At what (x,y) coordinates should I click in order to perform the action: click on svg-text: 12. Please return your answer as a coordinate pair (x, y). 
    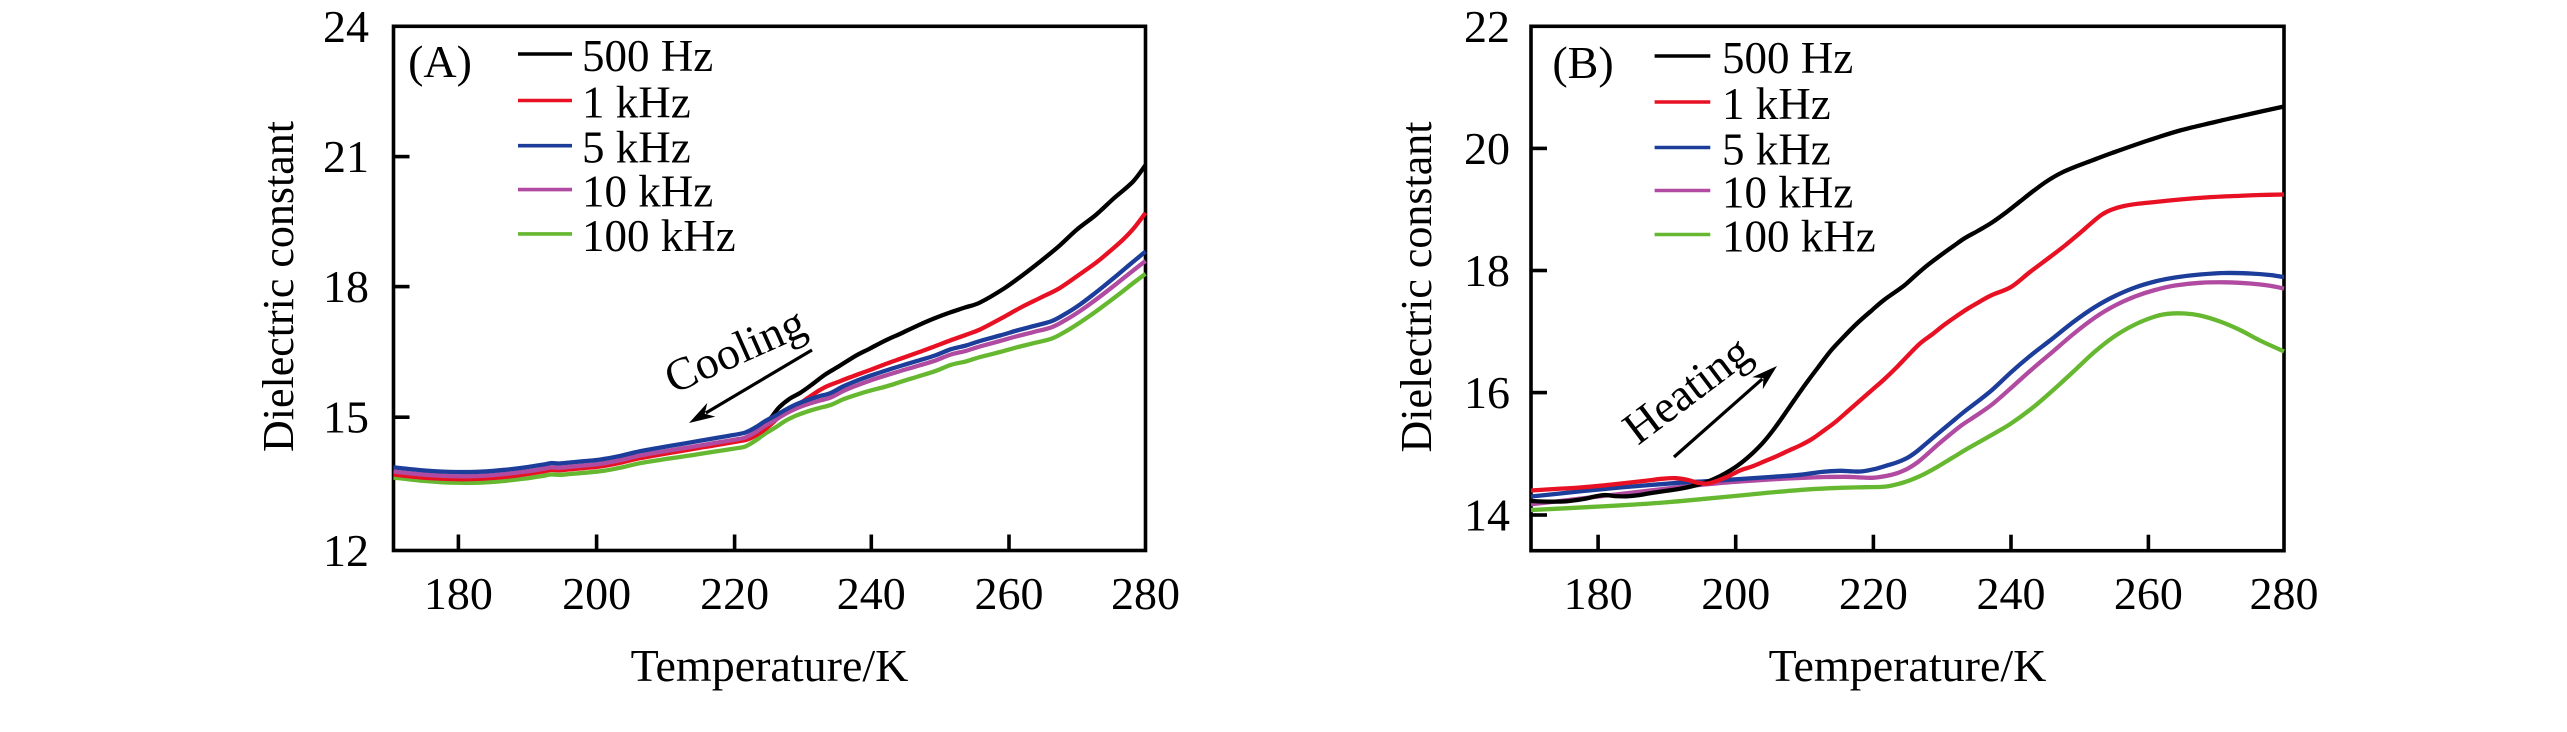
    Looking at the image, I should click on (346, 550).